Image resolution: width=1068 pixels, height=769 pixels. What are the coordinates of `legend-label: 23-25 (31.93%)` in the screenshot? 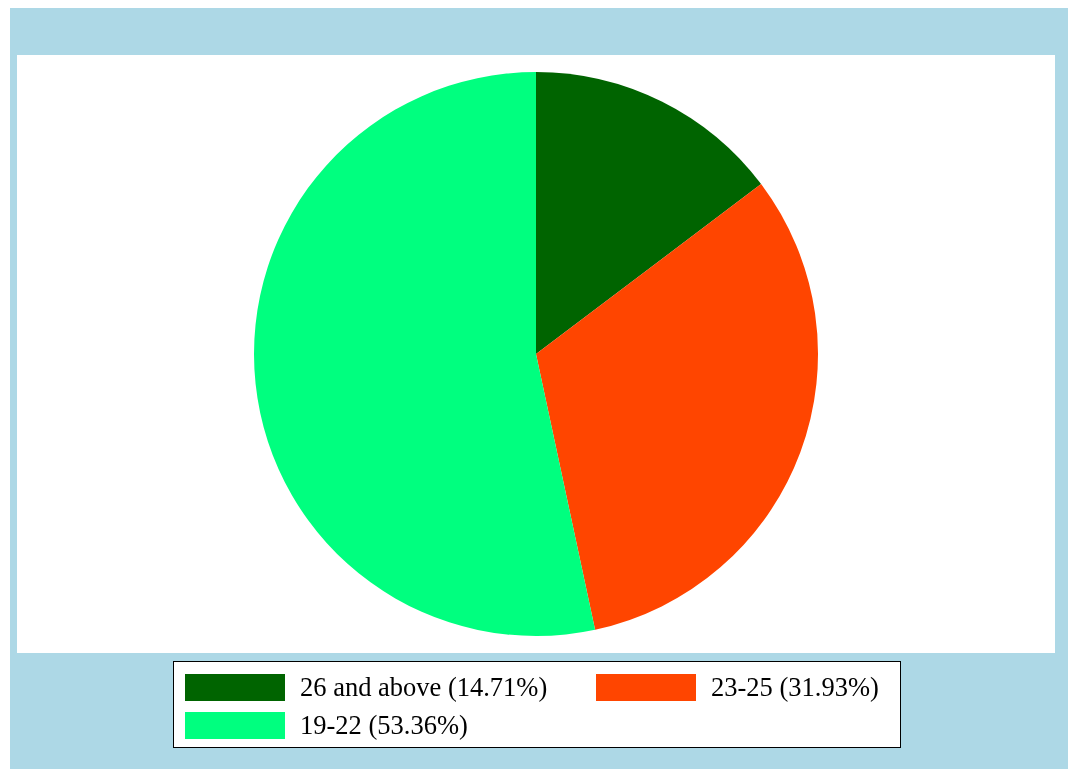 It's located at (795, 687).